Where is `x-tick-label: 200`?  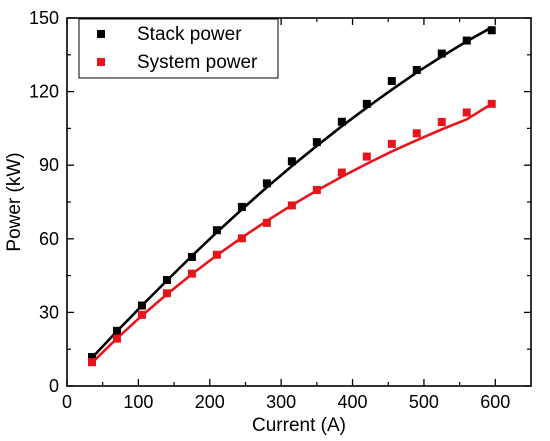
x-tick-label: 200 is located at coordinates (210, 402).